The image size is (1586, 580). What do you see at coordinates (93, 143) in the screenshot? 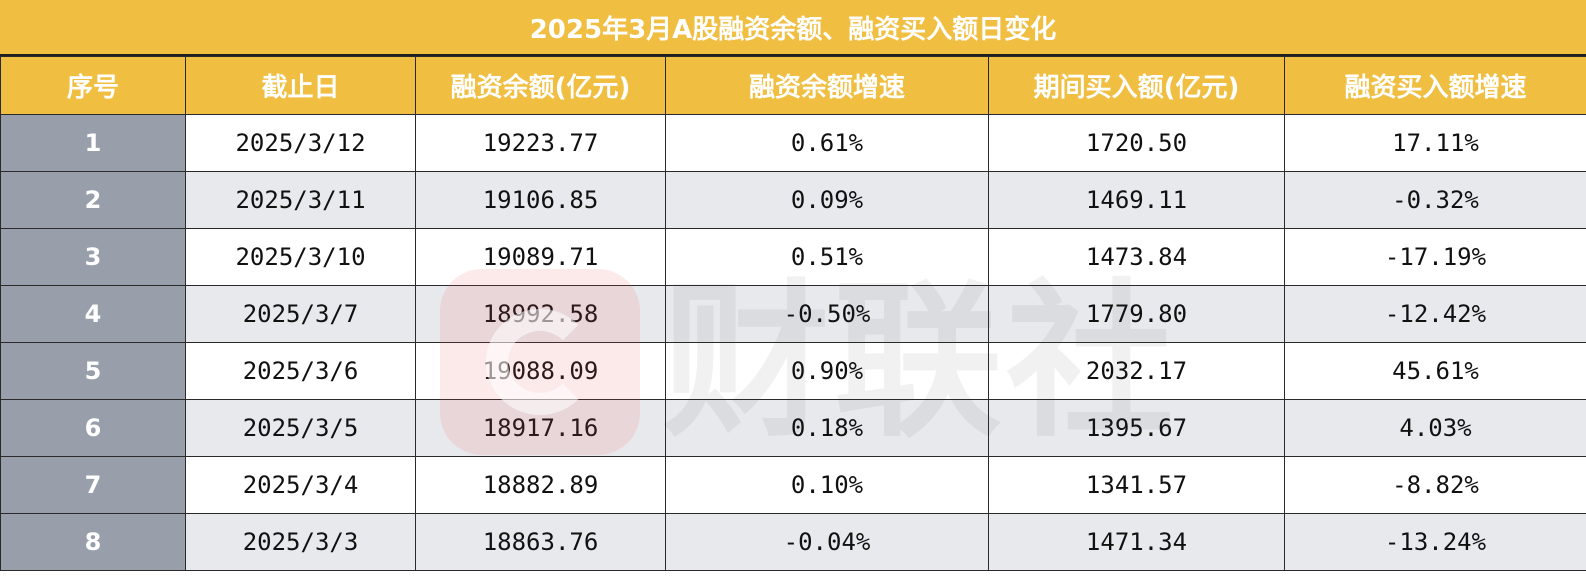
I see `cell-index: 1` at bounding box center [93, 143].